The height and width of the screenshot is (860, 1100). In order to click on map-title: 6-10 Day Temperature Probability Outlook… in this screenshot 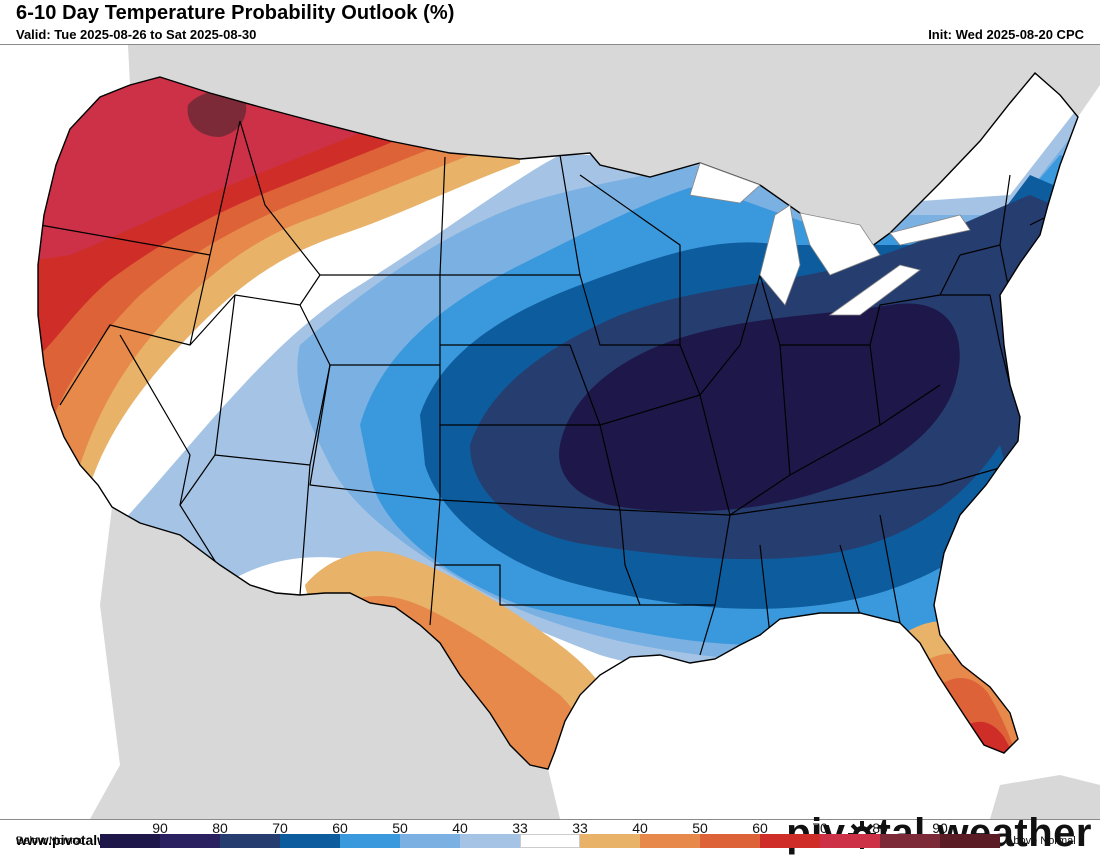, I will do `click(235, 13)`.